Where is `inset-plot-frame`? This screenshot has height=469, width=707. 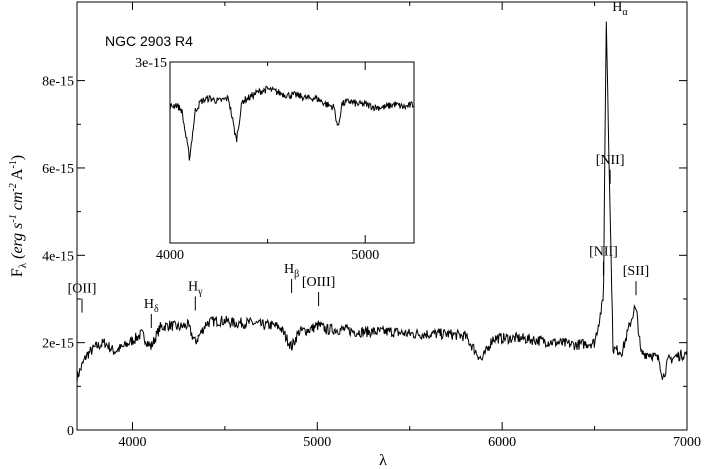
inset-plot-frame is located at coordinates (292, 152).